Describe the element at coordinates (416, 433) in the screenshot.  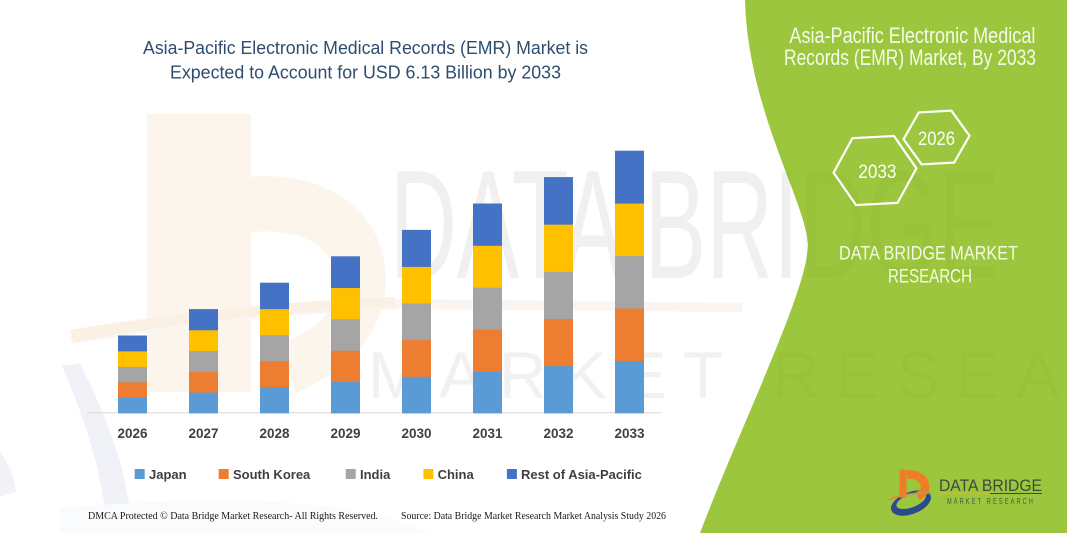
I see `svg-text: 2030` at that location.